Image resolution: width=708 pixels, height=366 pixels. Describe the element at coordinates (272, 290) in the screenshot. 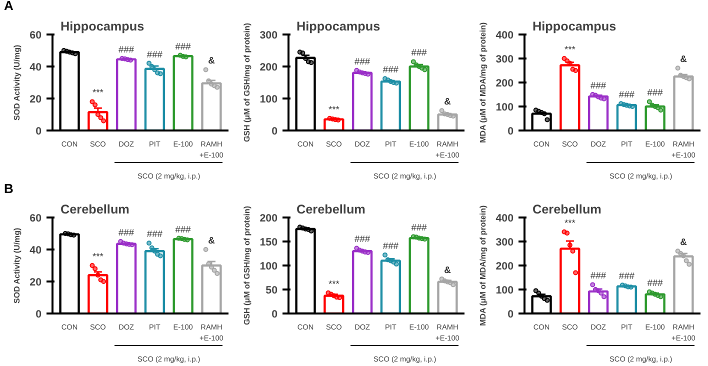

I see `y-tick-label: 50` at that location.